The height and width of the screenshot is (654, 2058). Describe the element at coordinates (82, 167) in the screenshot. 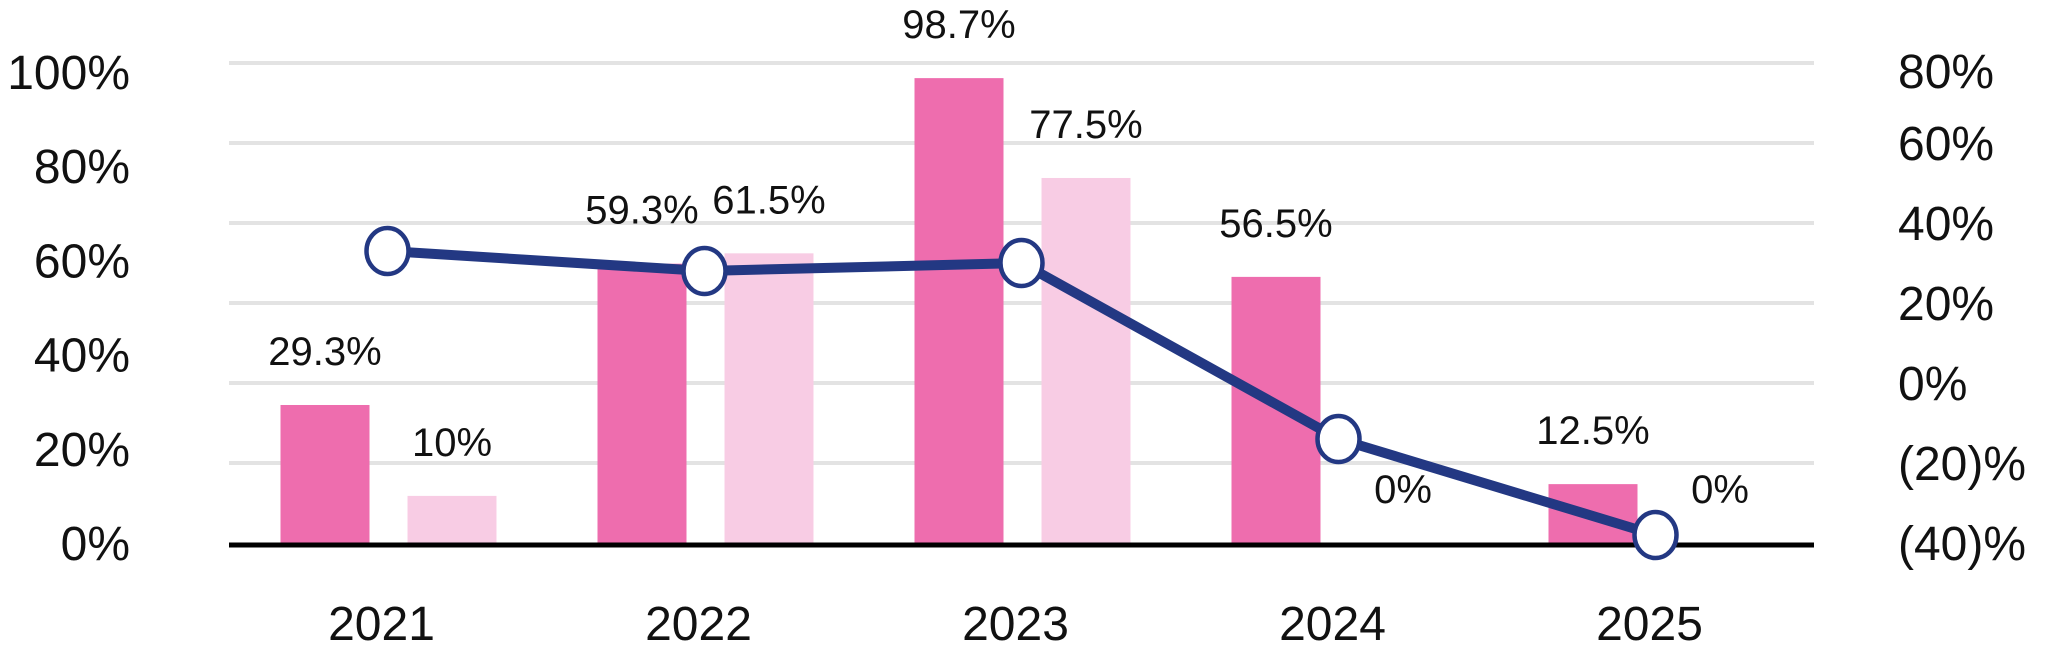

I see `left-tick-label: 80%` at that location.